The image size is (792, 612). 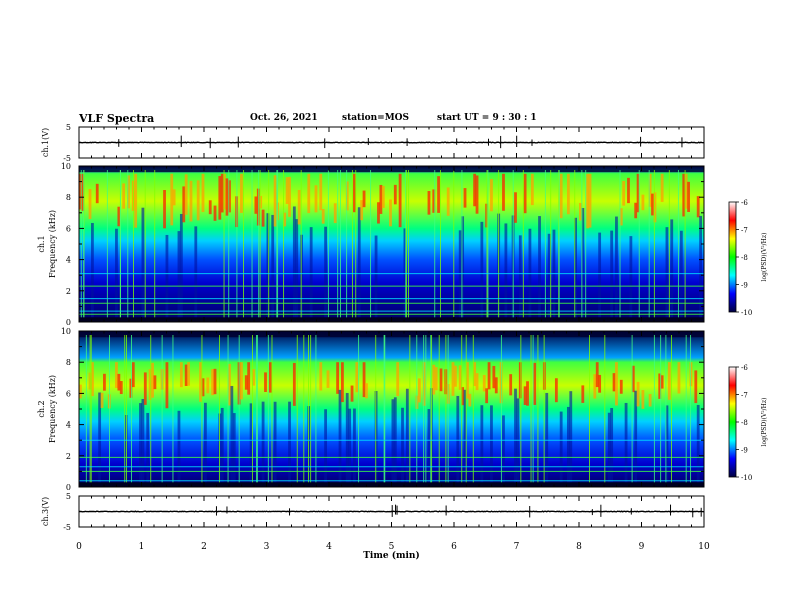 I want to click on y-tick-label: 0, so click(x=68, y=322).